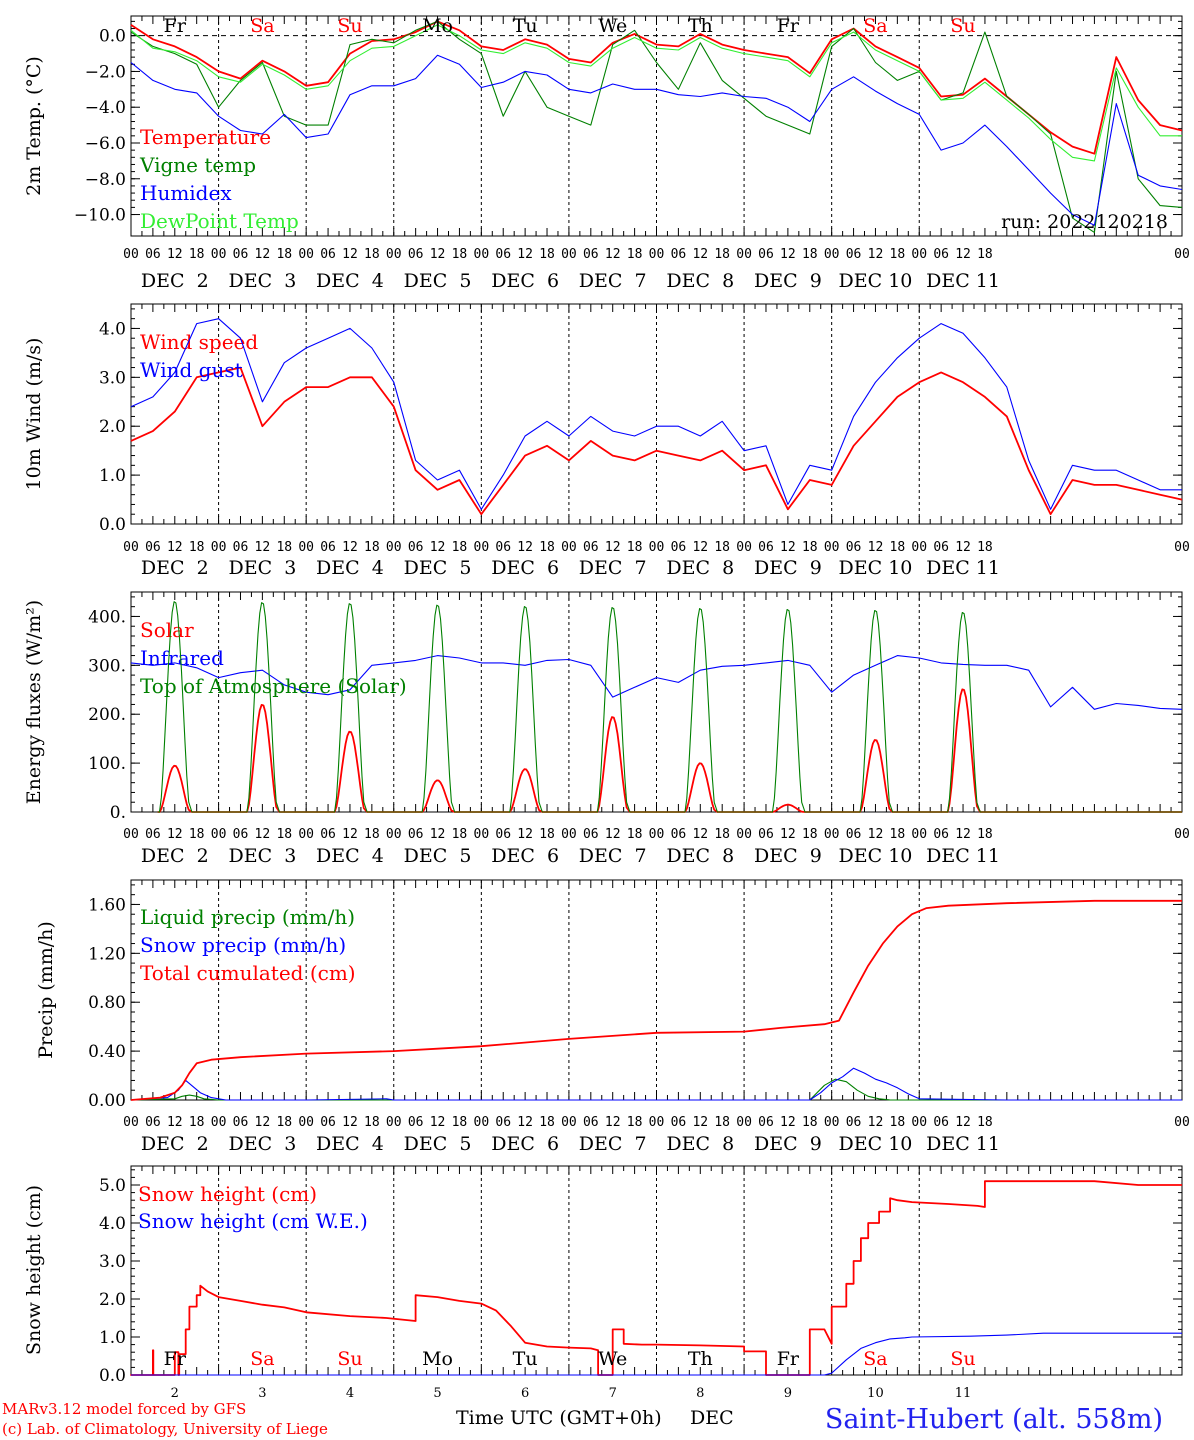 This screenshot has width=1194, height=1440. Describe the element at coordinates (656, 1084) in the screenshot. I see `series-line-snow-precip-mm-h-` at that location.